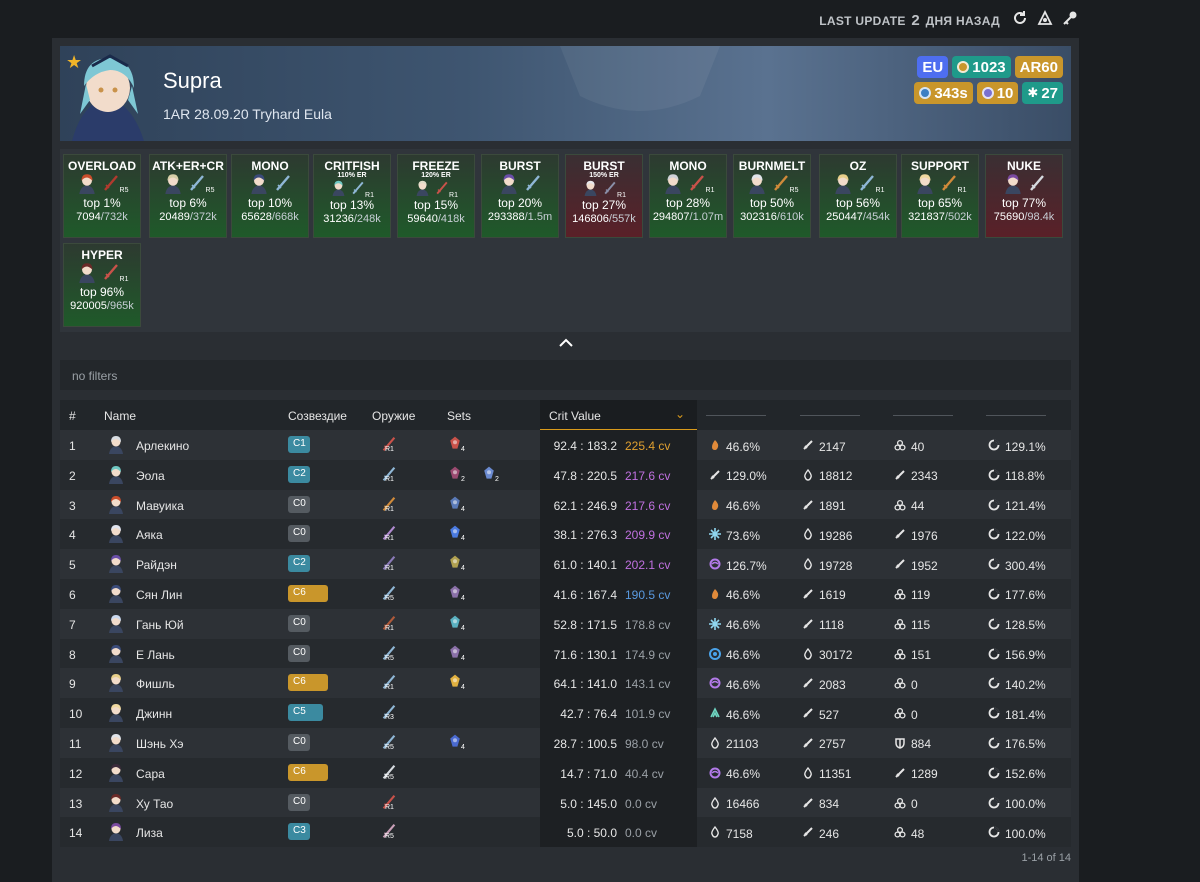 This screenshot has height=882, width=1200. Describe the element at coordinates (743, 714) in the screenshot. I see `stat-value: 46.6%` at that location.